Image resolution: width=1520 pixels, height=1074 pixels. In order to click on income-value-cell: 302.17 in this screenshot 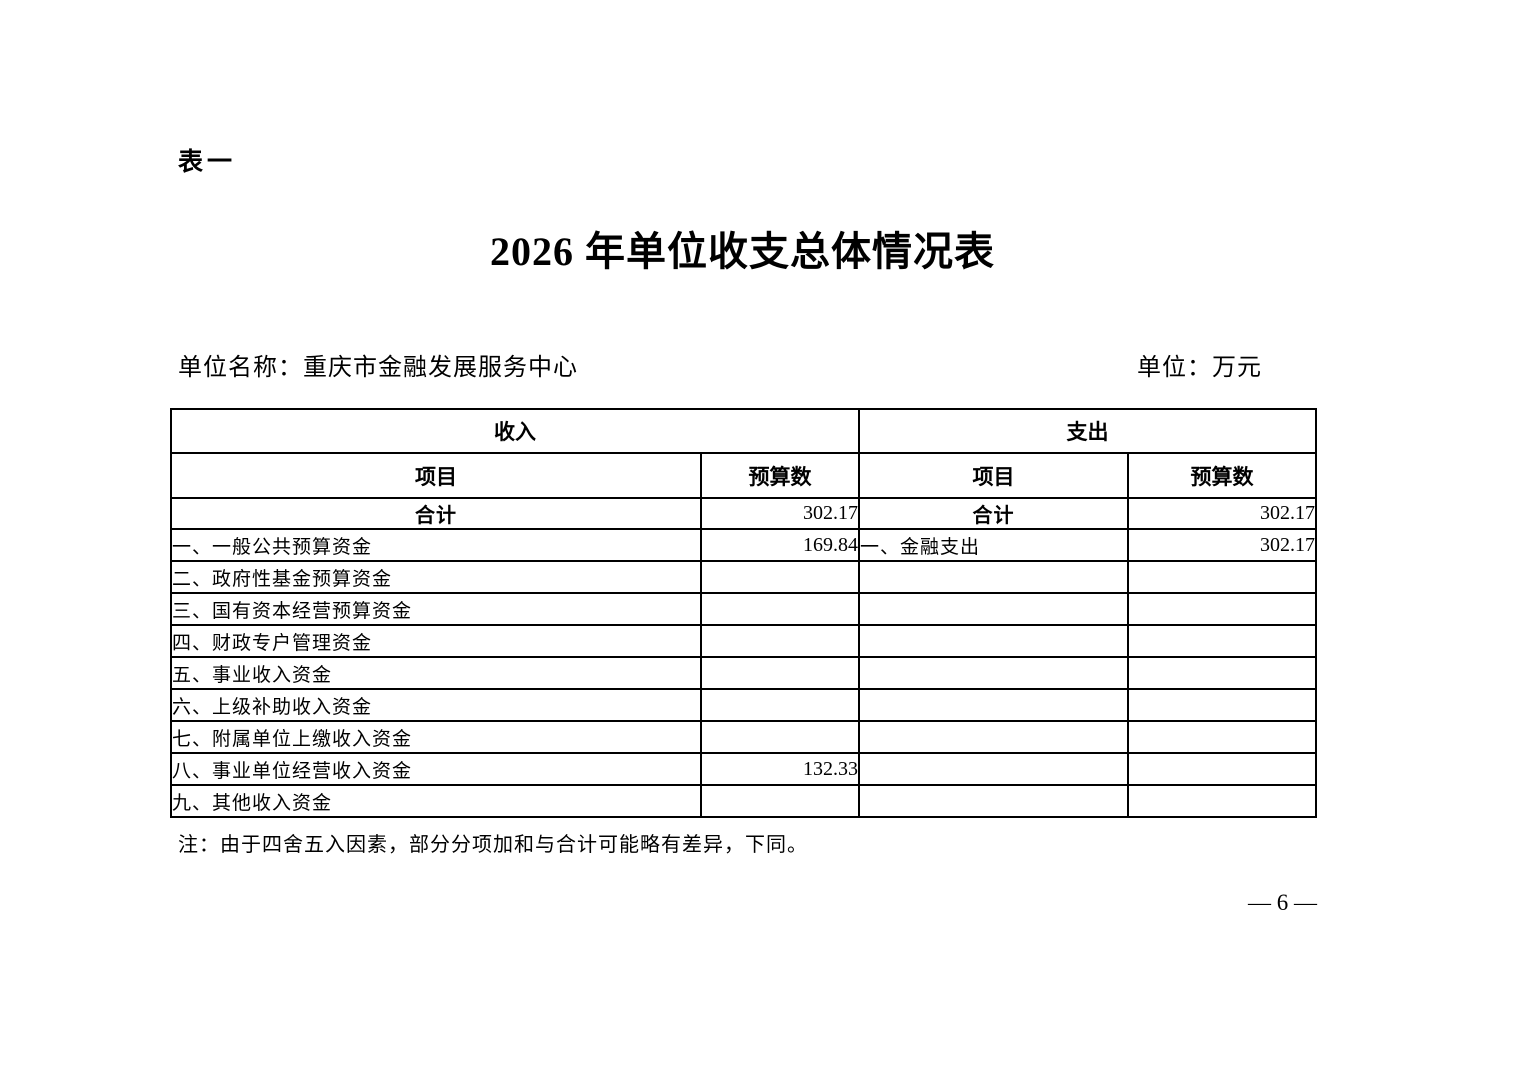, I will do `click(780, 513)`.